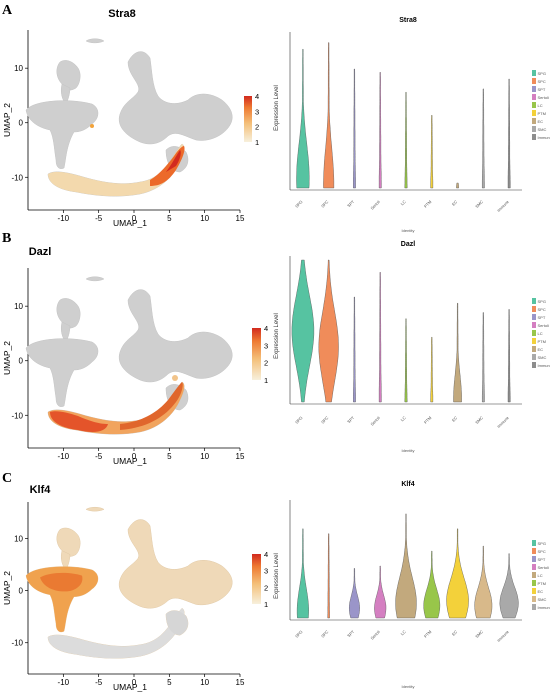 The height and width of the screenshot is (694, 550). What do you see at coordinates (542, 357) in the screenshot?
I see `legend-label: SMC` at bounding box center [542, 357].